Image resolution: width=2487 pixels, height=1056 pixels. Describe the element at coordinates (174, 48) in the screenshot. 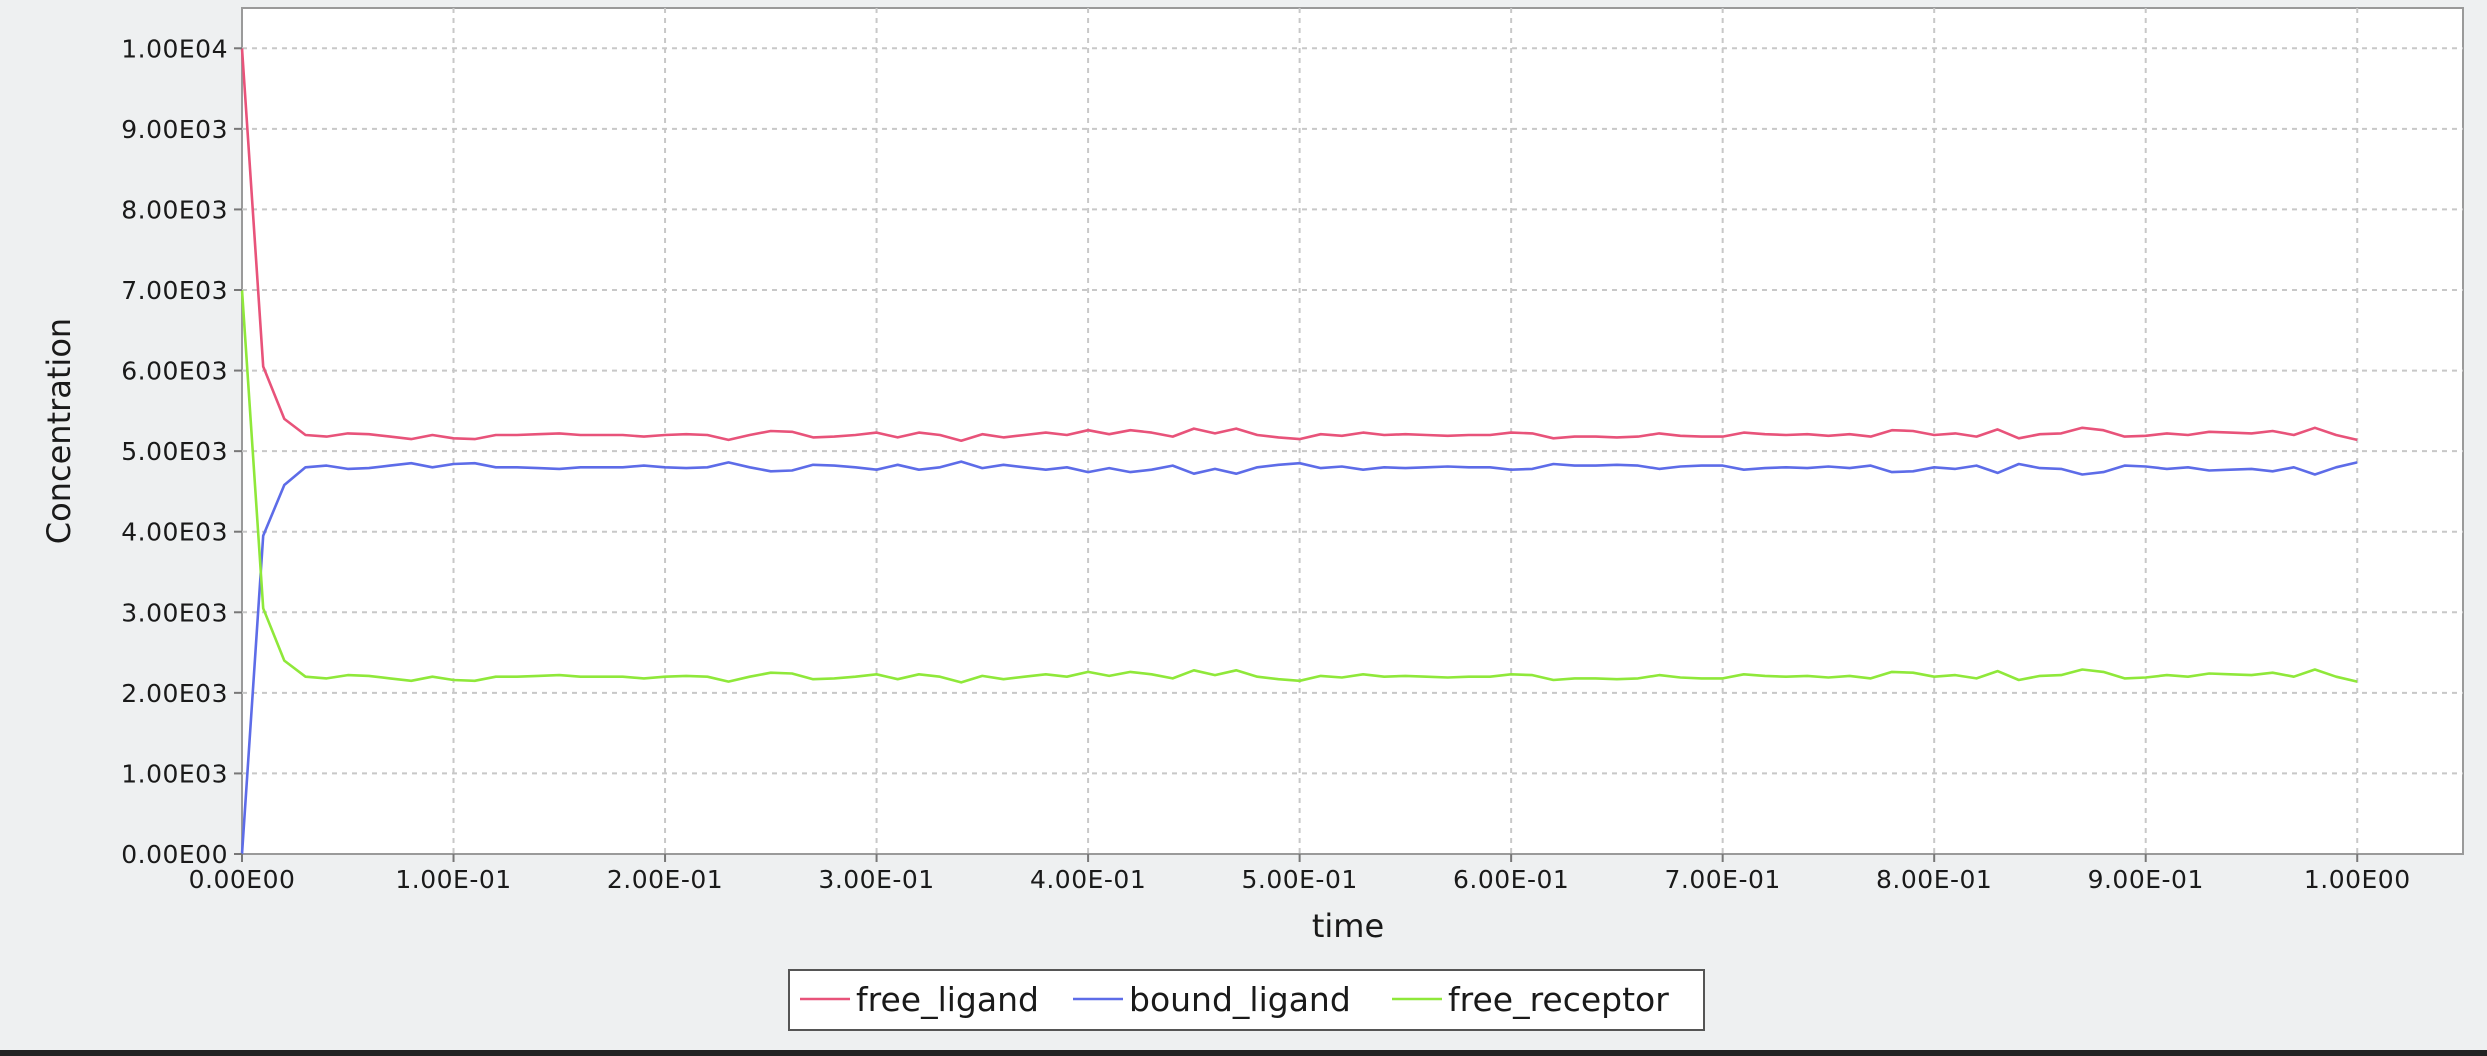

I see `y-tick-label: 1.00E04` at that location.